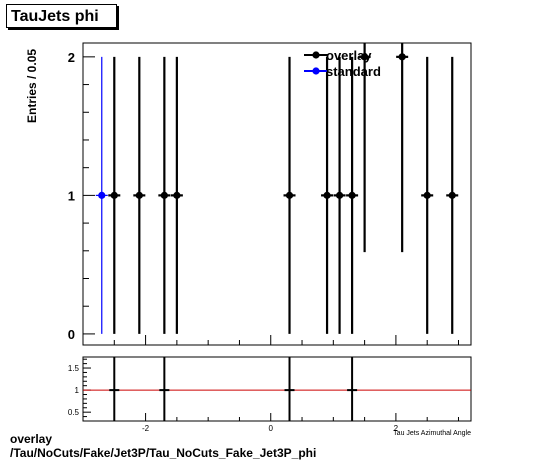 This screenshot has height=462, width=546. Describe the element at coordinates (74, 368) in the screenshot. I see `ratio-y-tick-label: 1.5` at that location.